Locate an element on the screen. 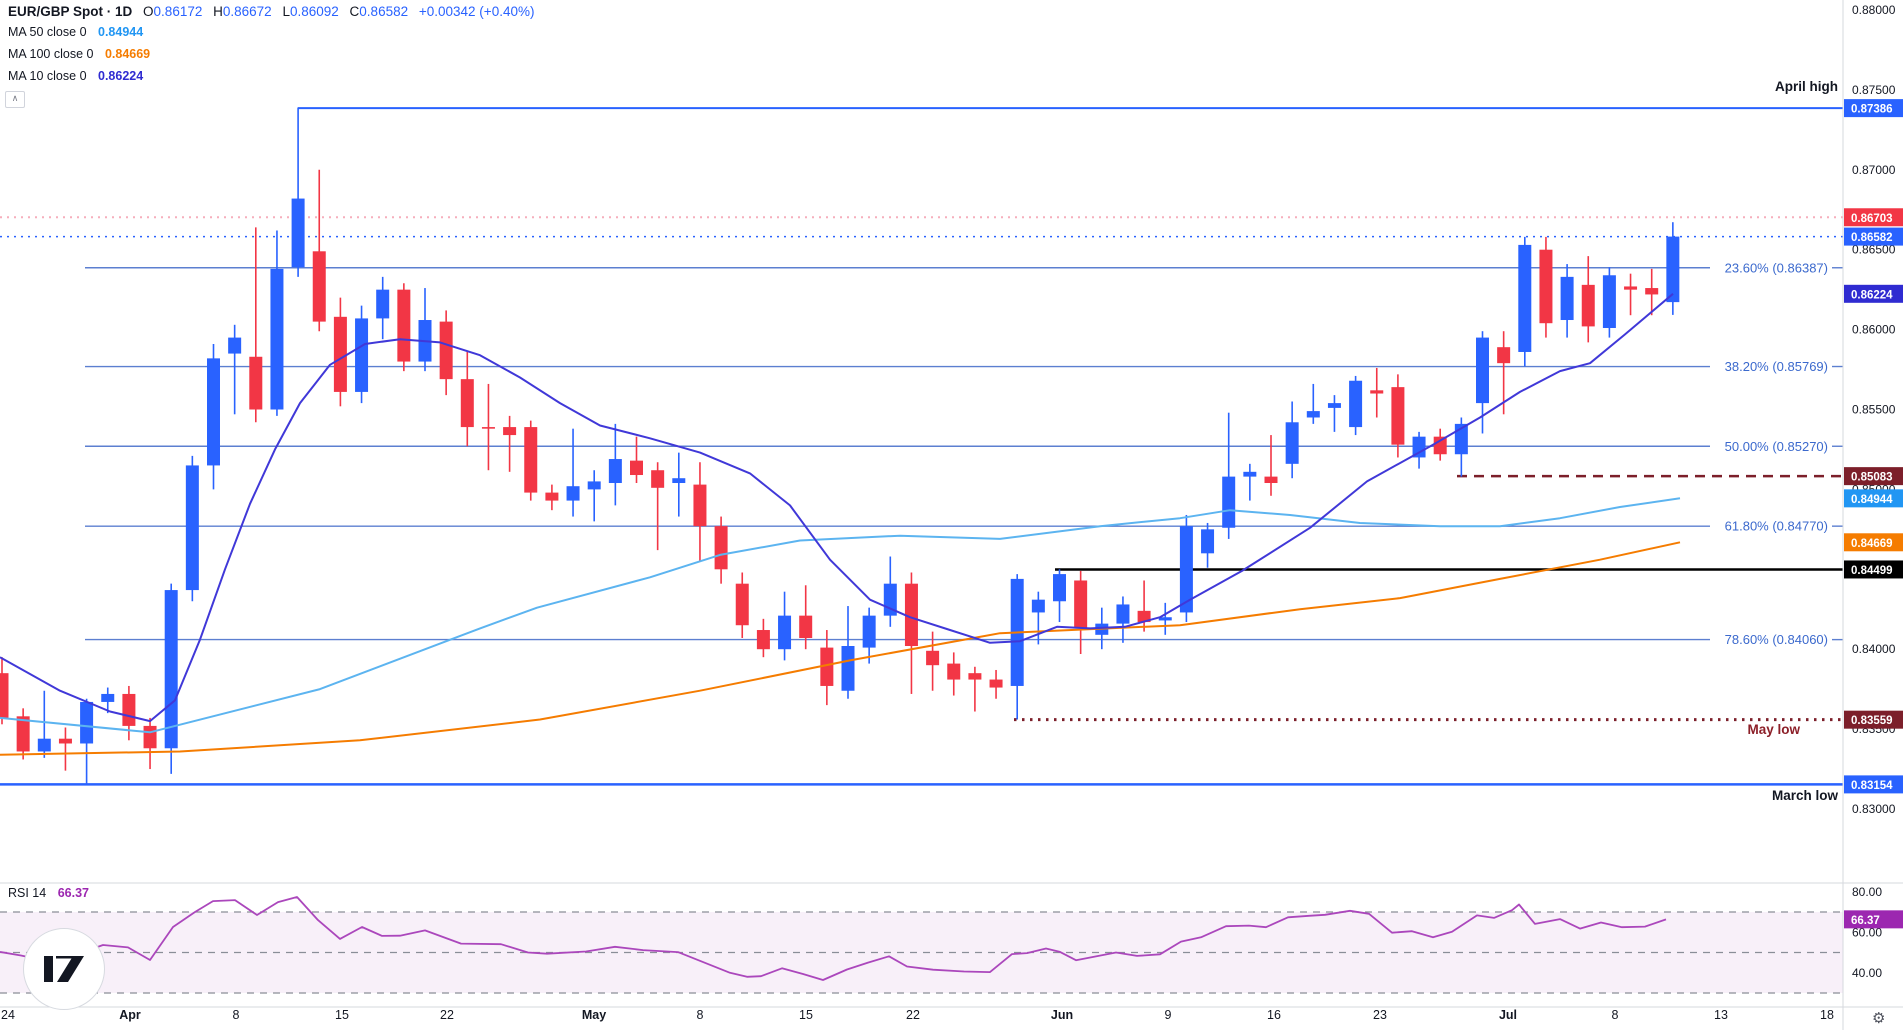 This screenshot has height=1030, width=1903. chevron-up-icon: ∧ is located at coordinates (15, 99).